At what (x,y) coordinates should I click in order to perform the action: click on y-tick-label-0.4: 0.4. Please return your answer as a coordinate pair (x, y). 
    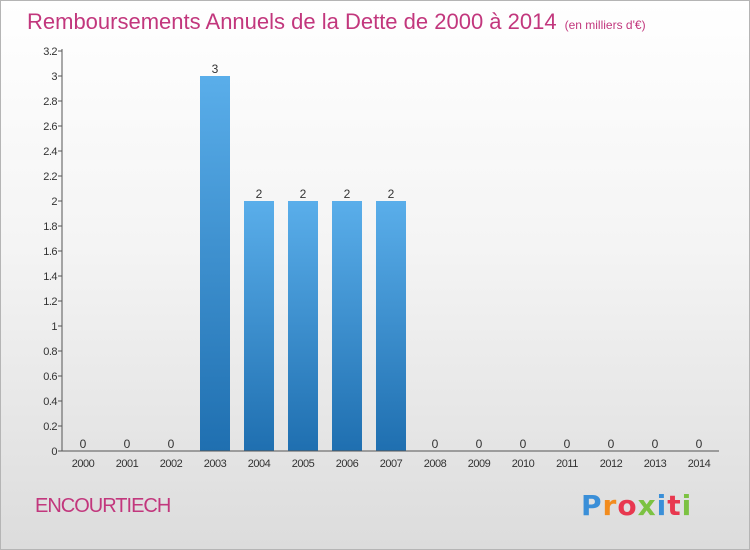
    Looking at the image, I should click on (50, 402).